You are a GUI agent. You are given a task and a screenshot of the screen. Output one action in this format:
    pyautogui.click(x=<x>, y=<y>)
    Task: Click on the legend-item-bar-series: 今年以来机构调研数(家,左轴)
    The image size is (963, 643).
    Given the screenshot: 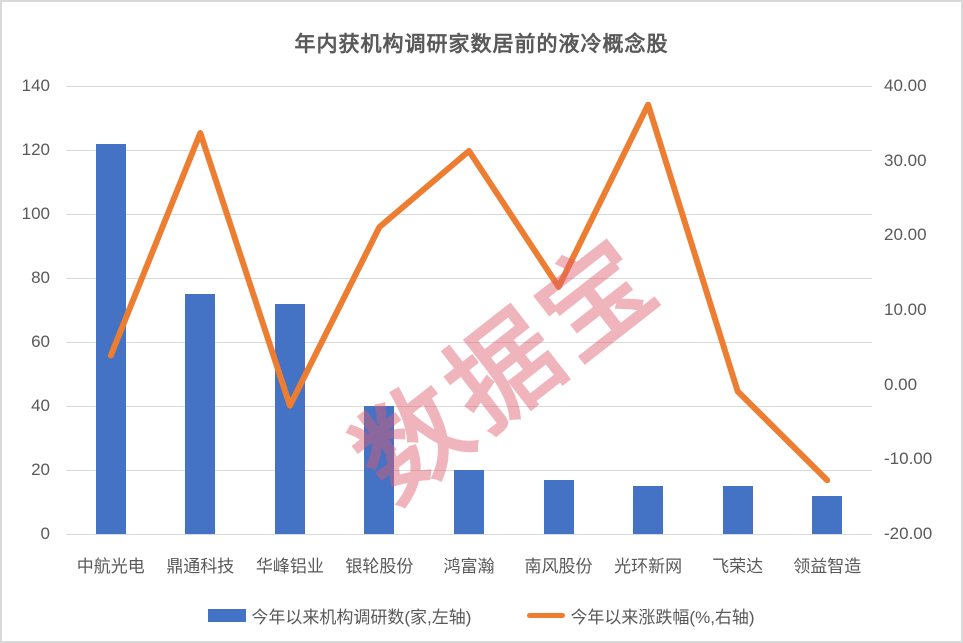 What is the action you would take?
    pyautogui.click(x=339, y=615)
    